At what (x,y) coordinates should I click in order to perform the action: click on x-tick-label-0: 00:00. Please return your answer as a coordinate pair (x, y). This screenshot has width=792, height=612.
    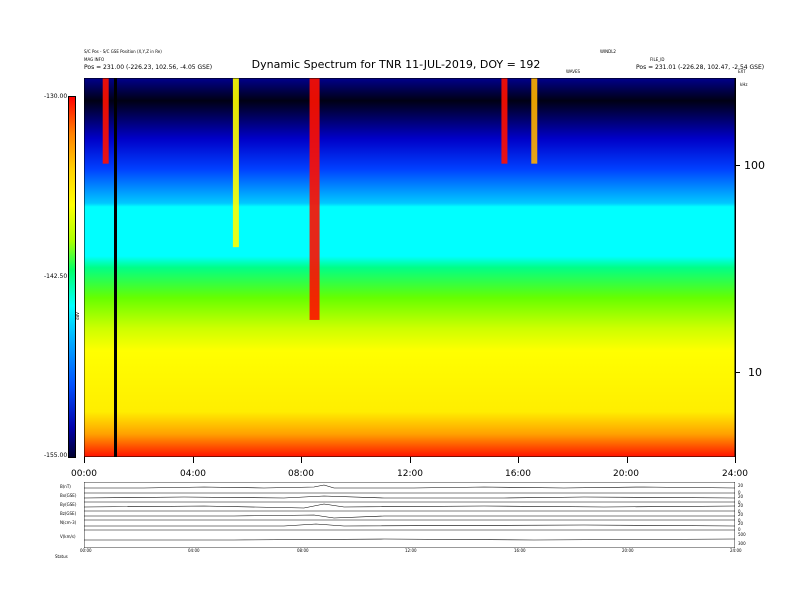
    Looking at the image, I should click on (84, 474).